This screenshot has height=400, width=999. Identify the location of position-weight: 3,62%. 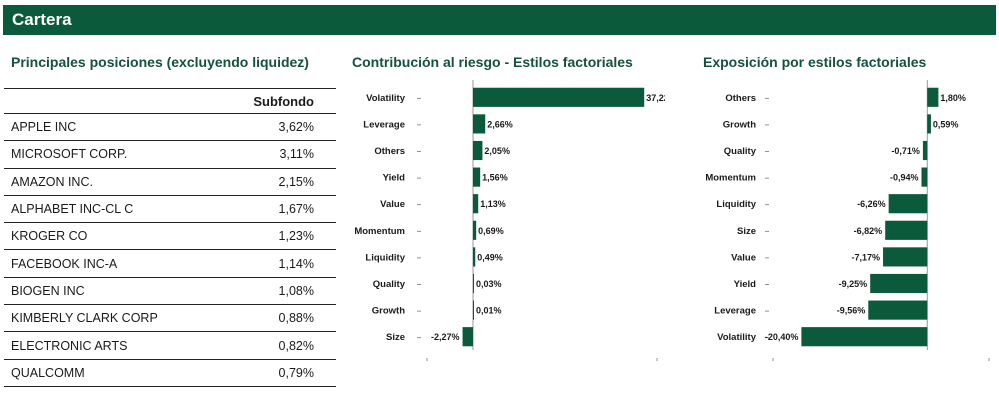
(277, 127).